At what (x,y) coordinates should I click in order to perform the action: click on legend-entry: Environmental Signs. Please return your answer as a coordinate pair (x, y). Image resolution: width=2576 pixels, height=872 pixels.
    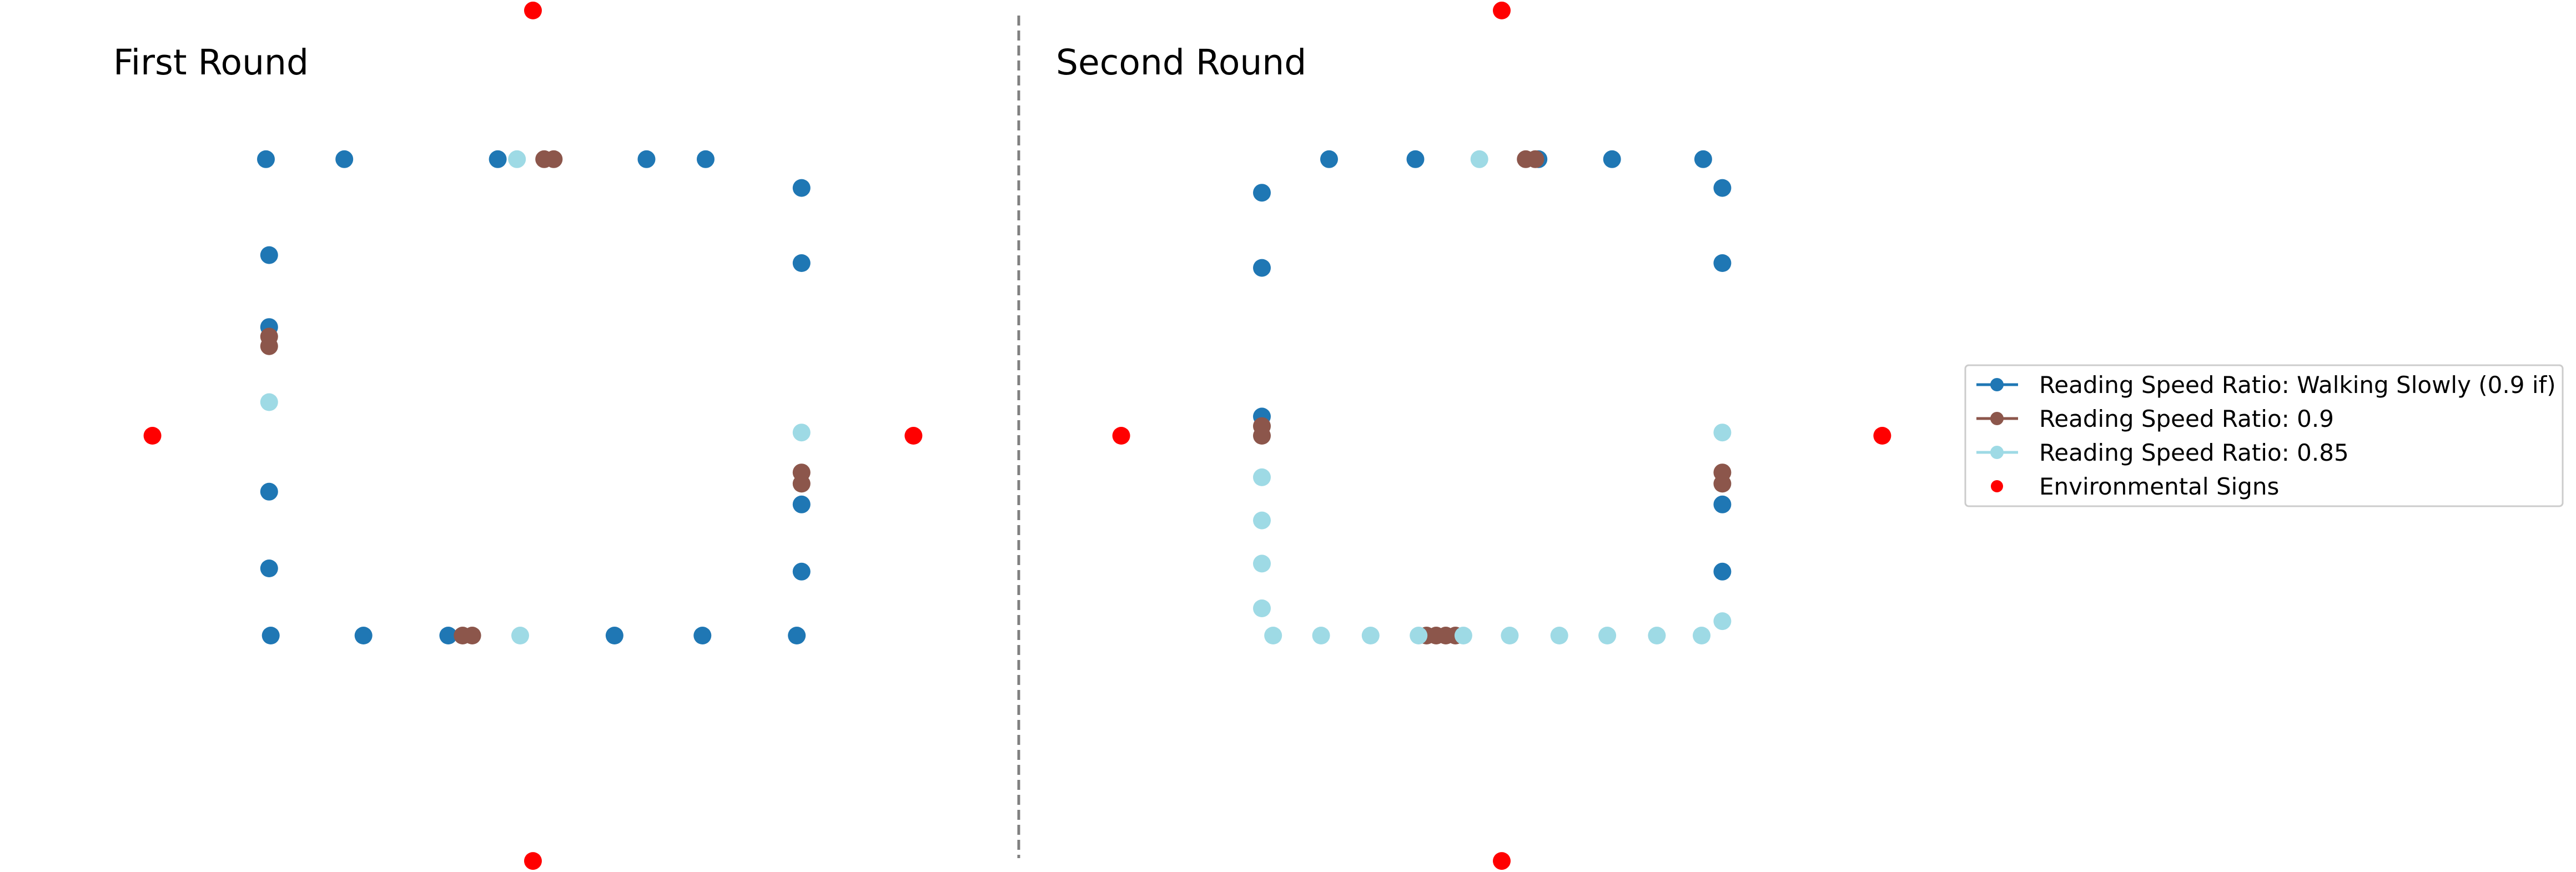
    Looking at the image, I should click on (2135, 487).